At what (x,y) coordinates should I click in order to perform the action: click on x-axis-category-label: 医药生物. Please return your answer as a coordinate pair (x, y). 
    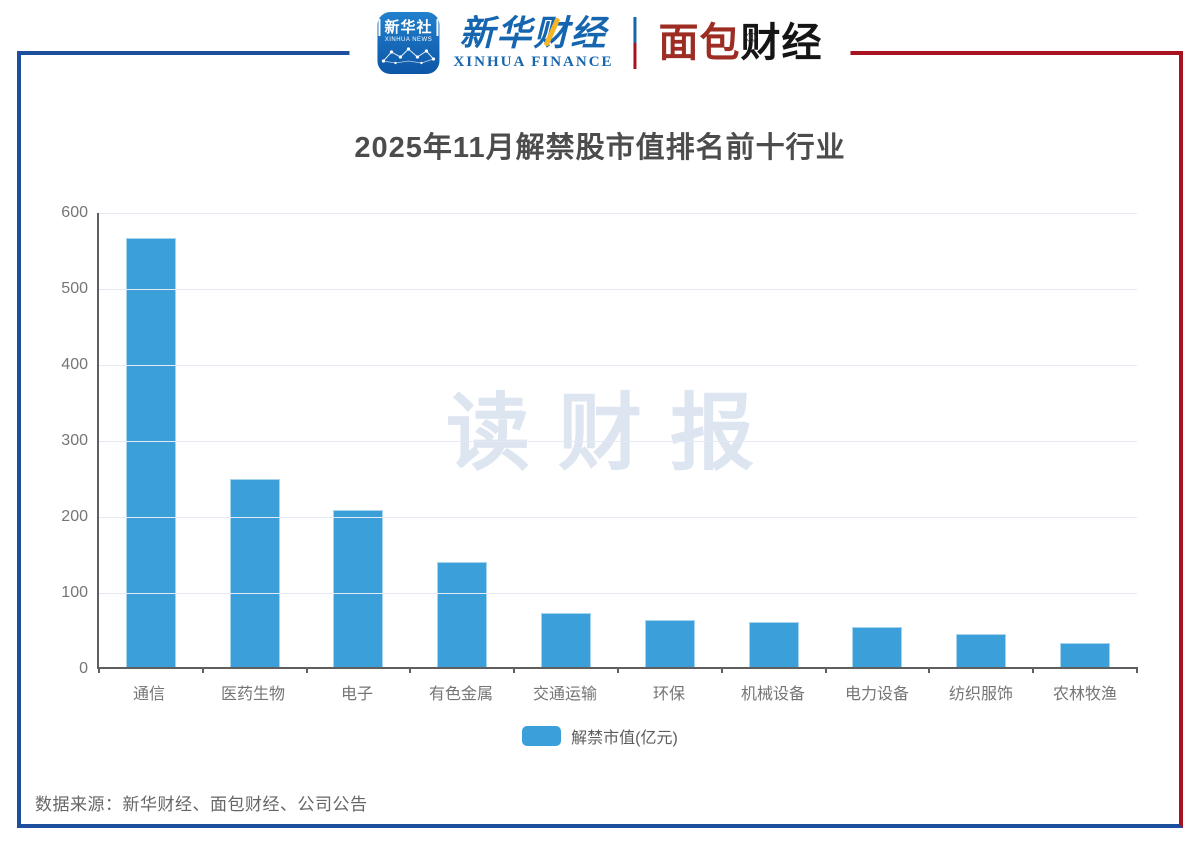
    Looking at the image, I should click on (252, 694).